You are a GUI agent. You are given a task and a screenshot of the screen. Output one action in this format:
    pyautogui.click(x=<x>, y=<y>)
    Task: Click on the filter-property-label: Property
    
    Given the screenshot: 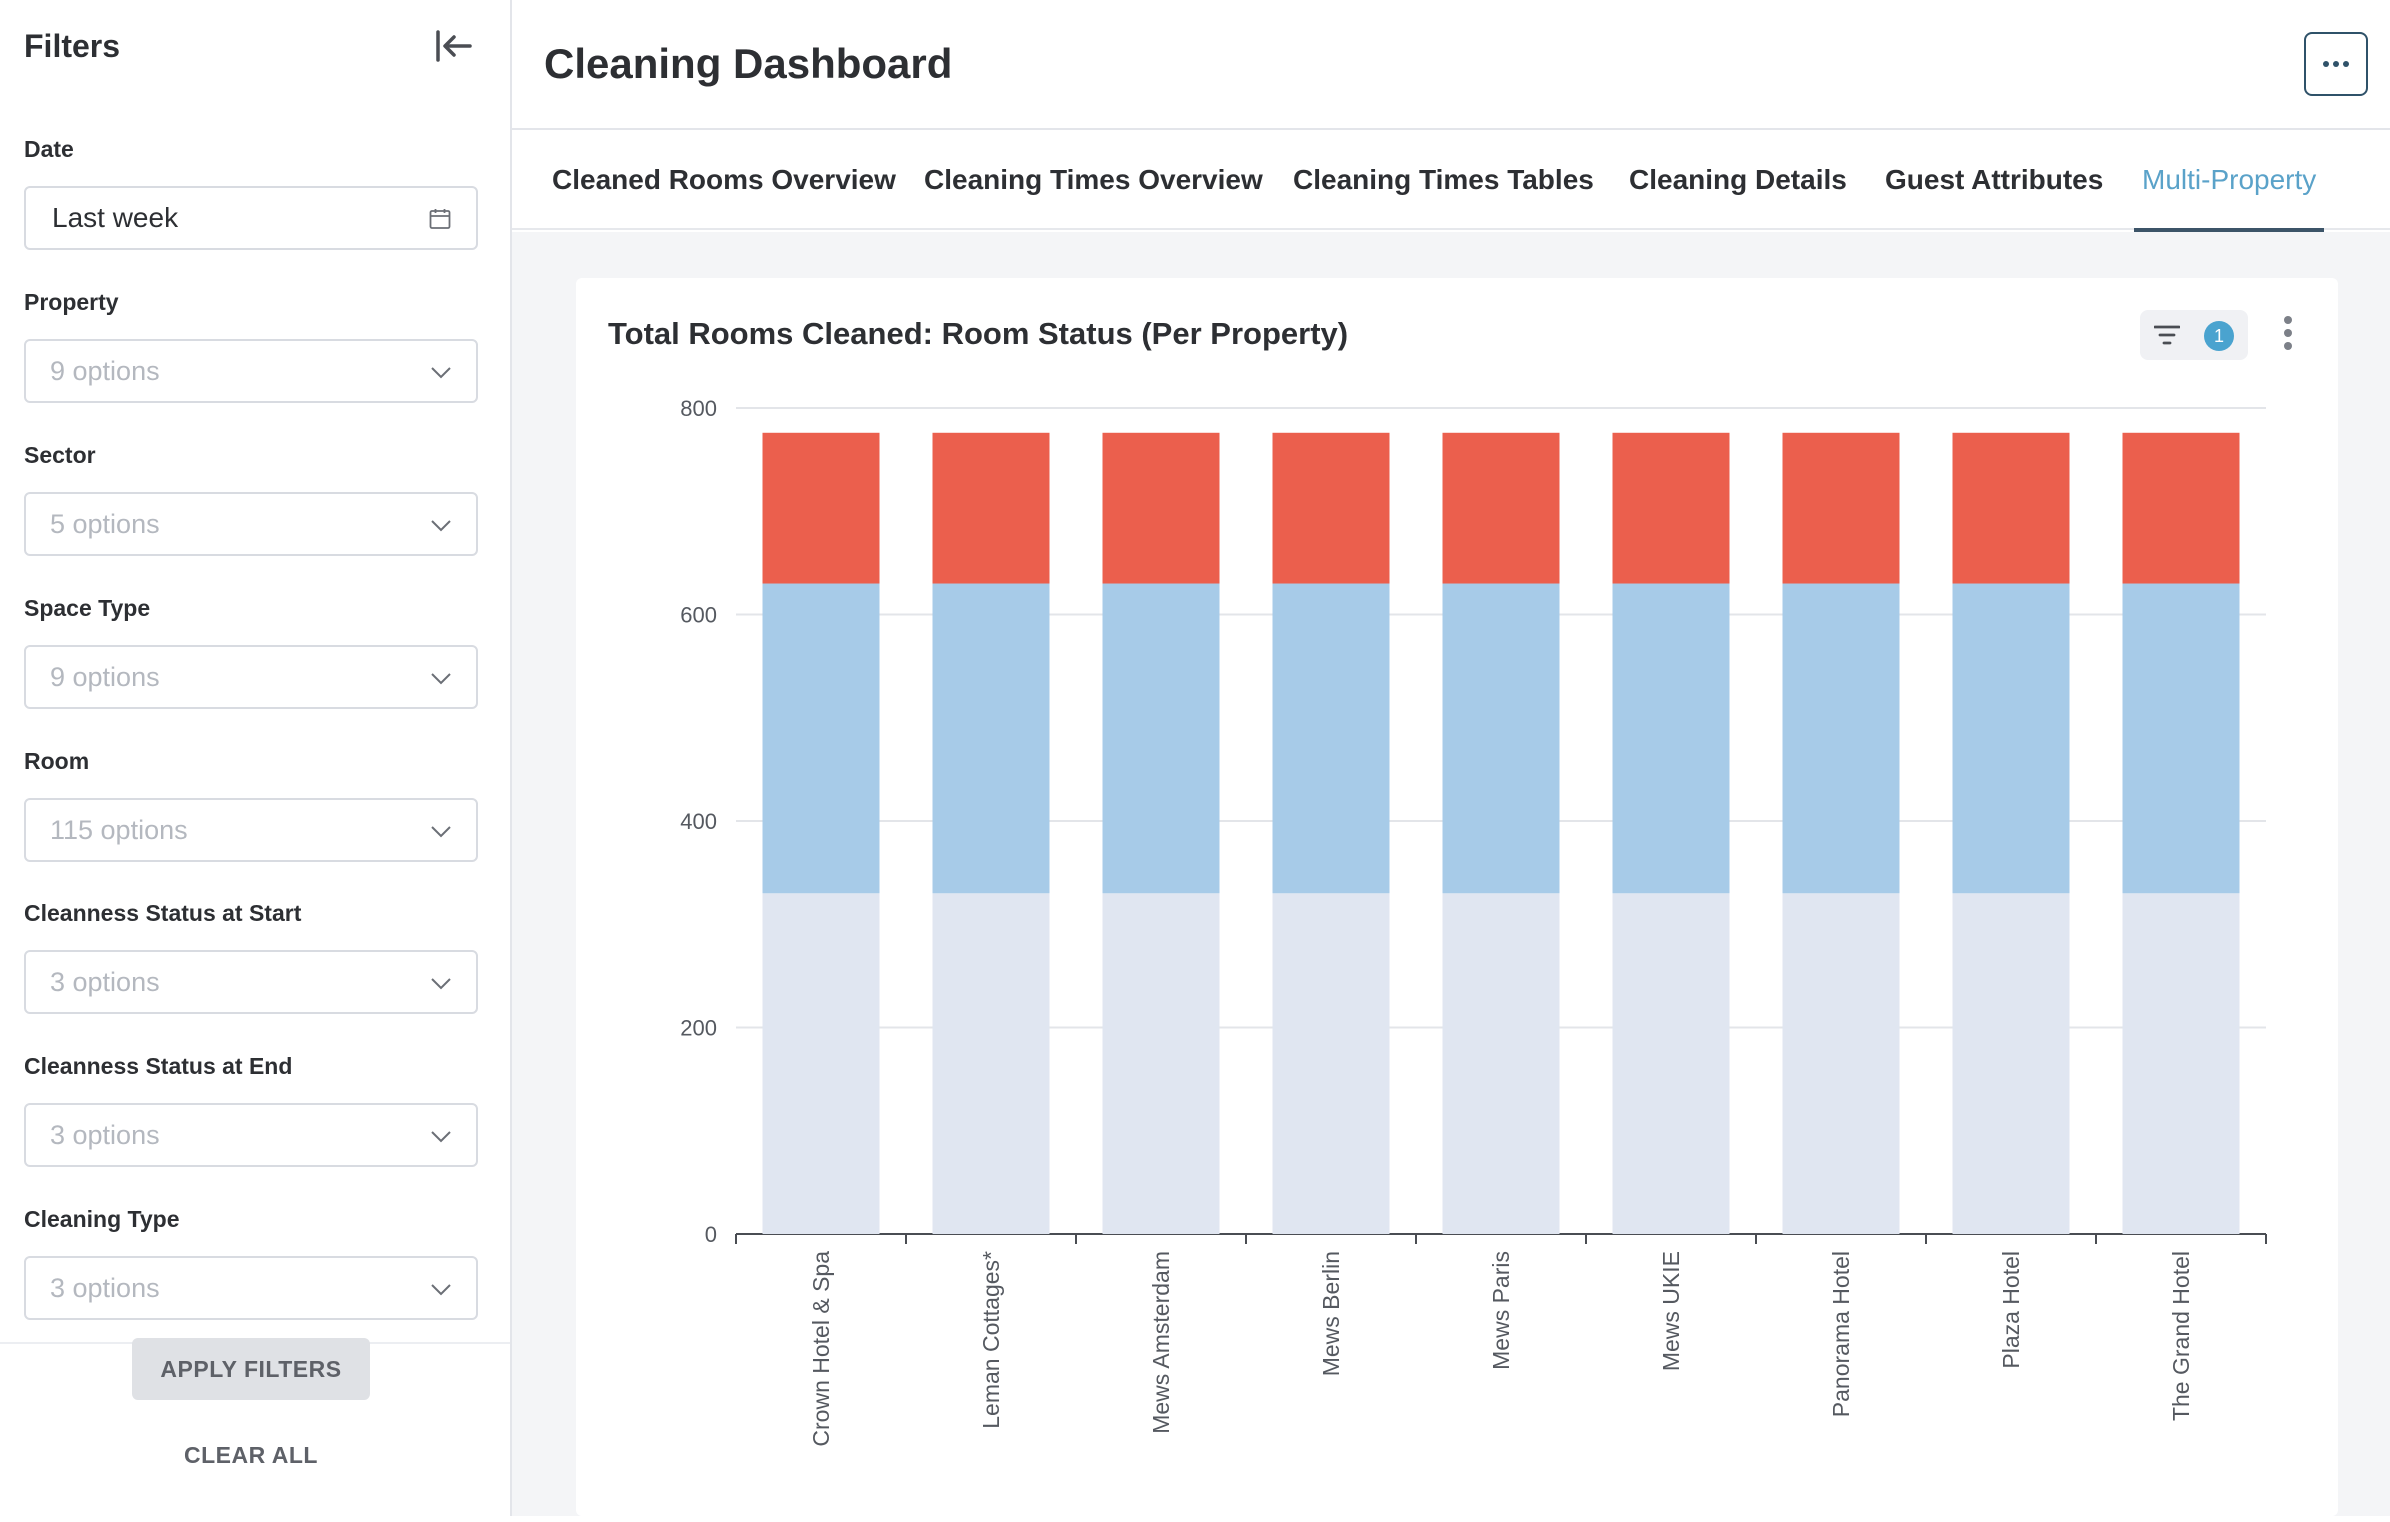 What is the action you would take?
    pyautogui.click(x=71, y=302)
    